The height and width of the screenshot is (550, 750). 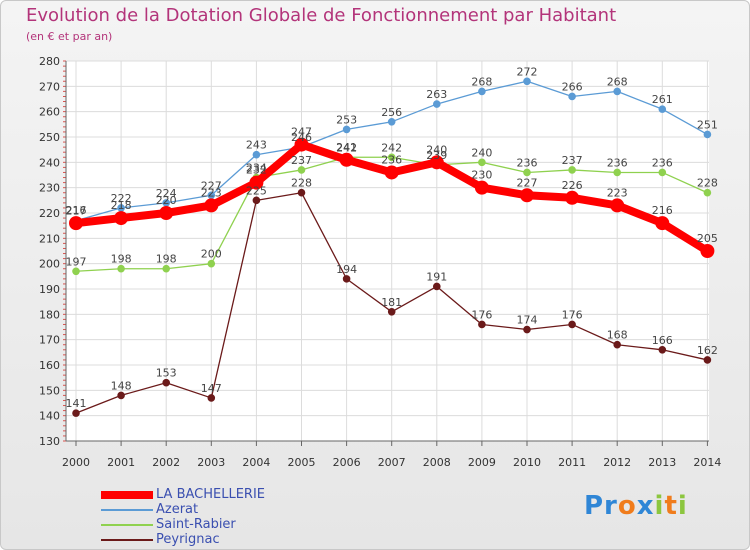 I want to click on data-label: 217, so click(x=76, y=211).